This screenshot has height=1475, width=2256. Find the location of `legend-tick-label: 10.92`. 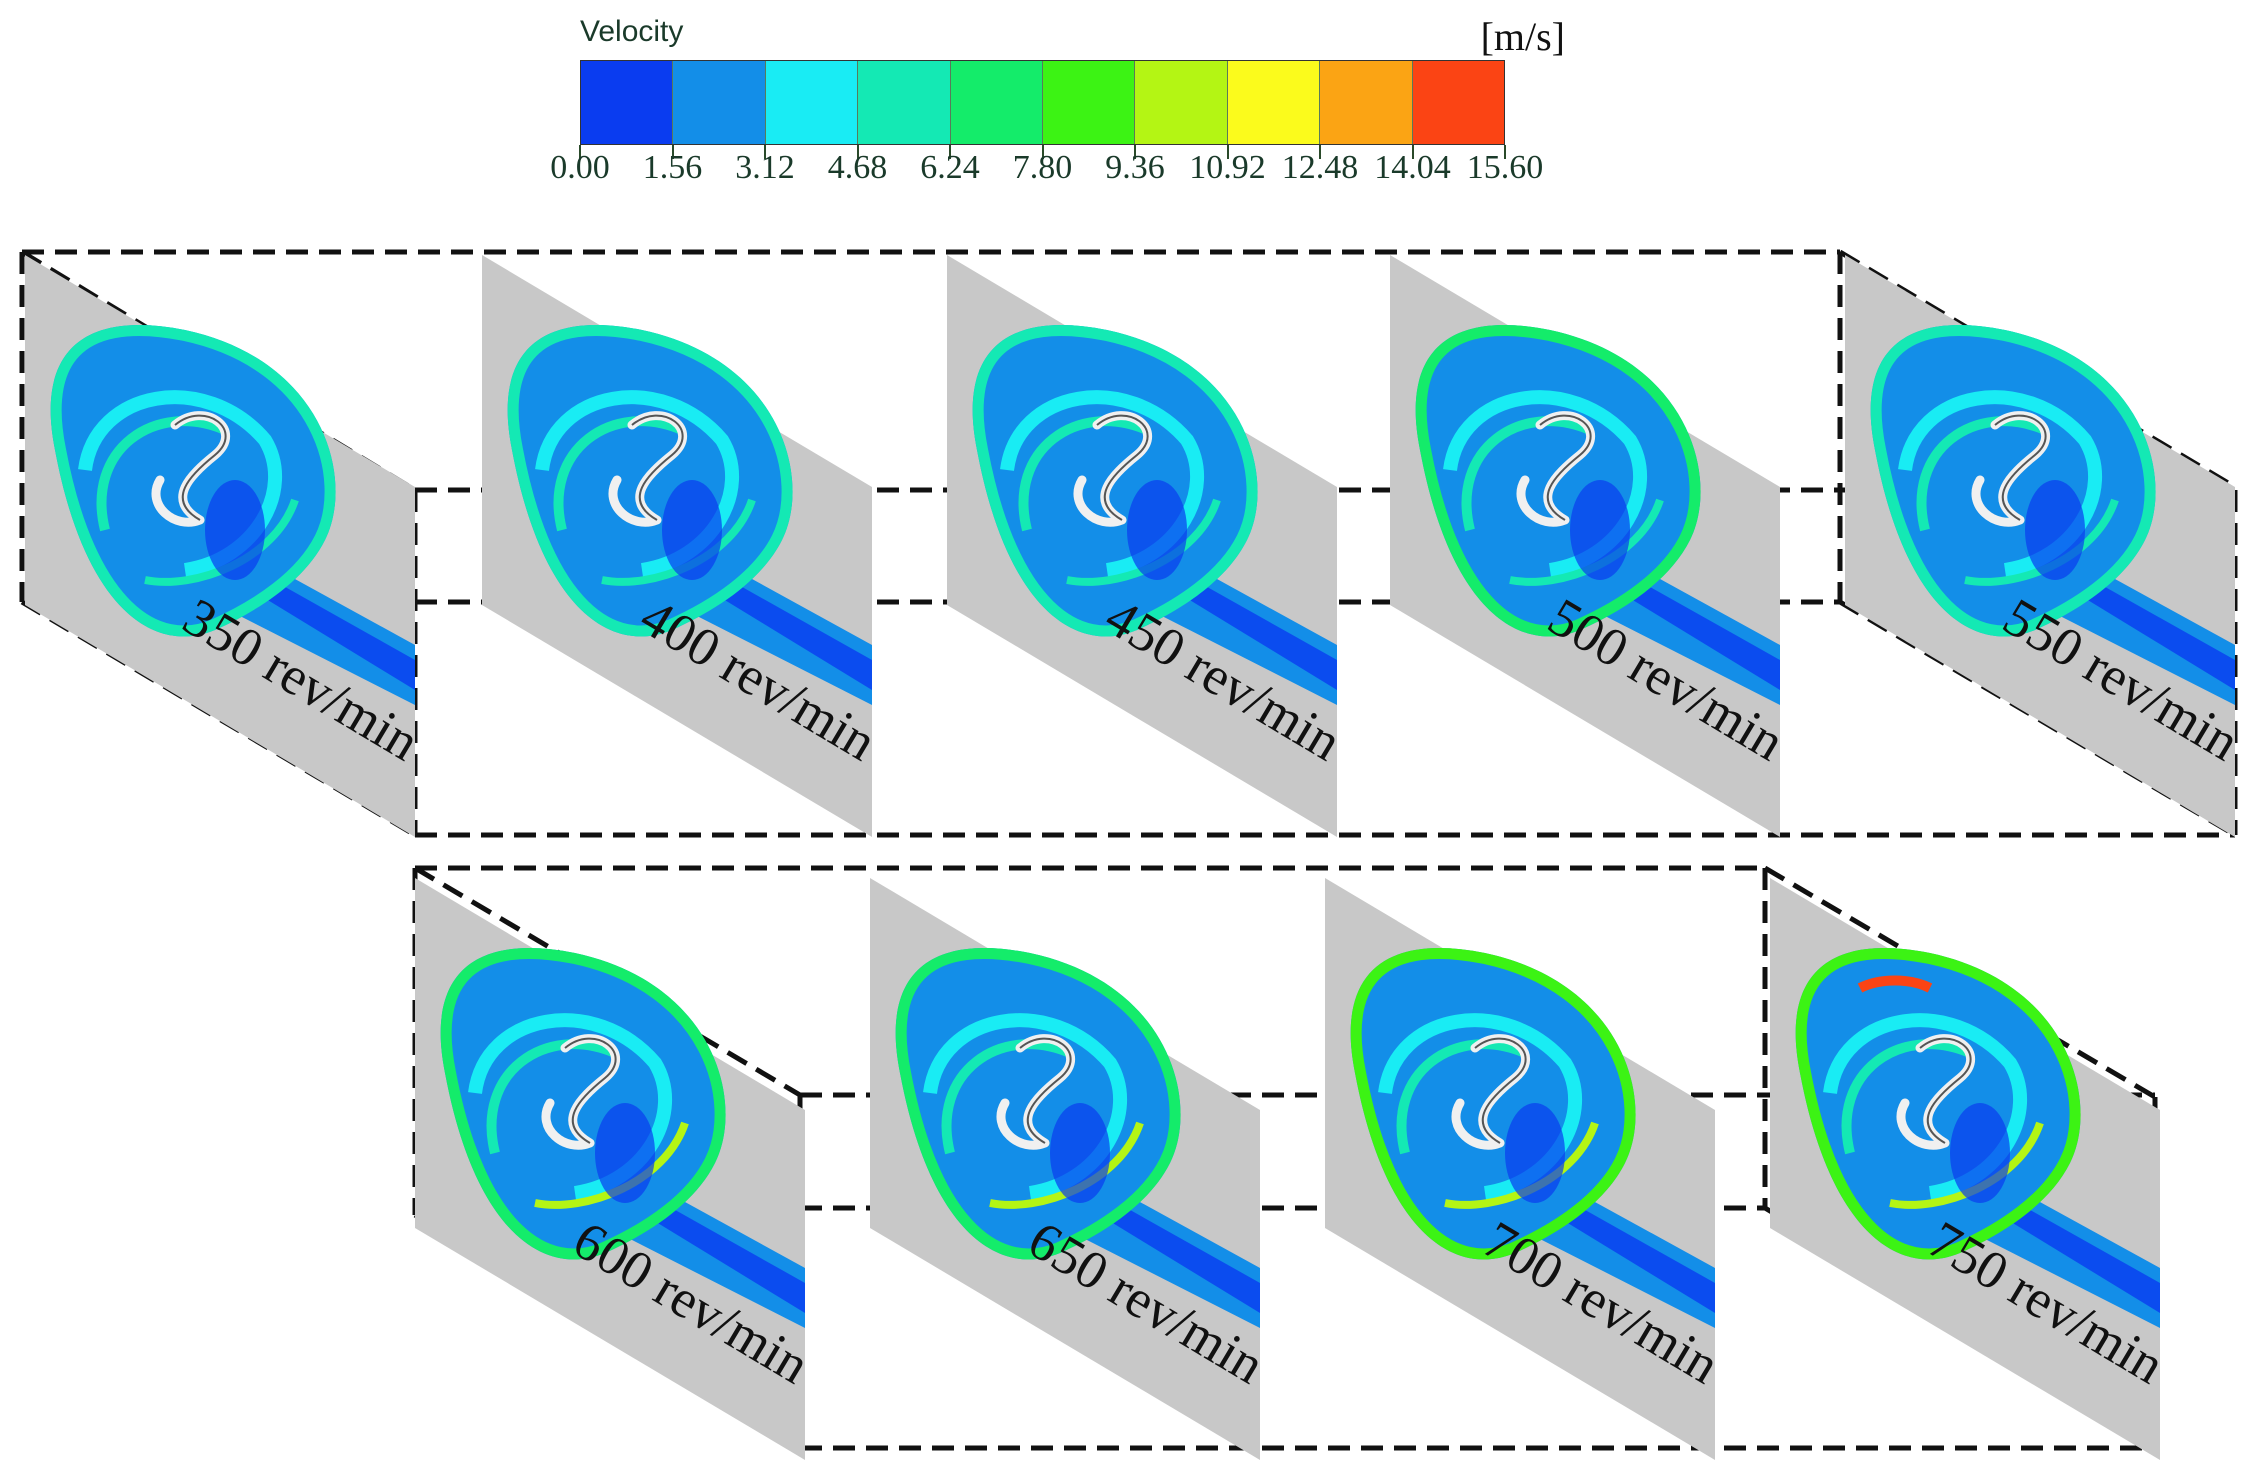

legend-tick-label: 10.92 is located at coordinates (1227, 167).